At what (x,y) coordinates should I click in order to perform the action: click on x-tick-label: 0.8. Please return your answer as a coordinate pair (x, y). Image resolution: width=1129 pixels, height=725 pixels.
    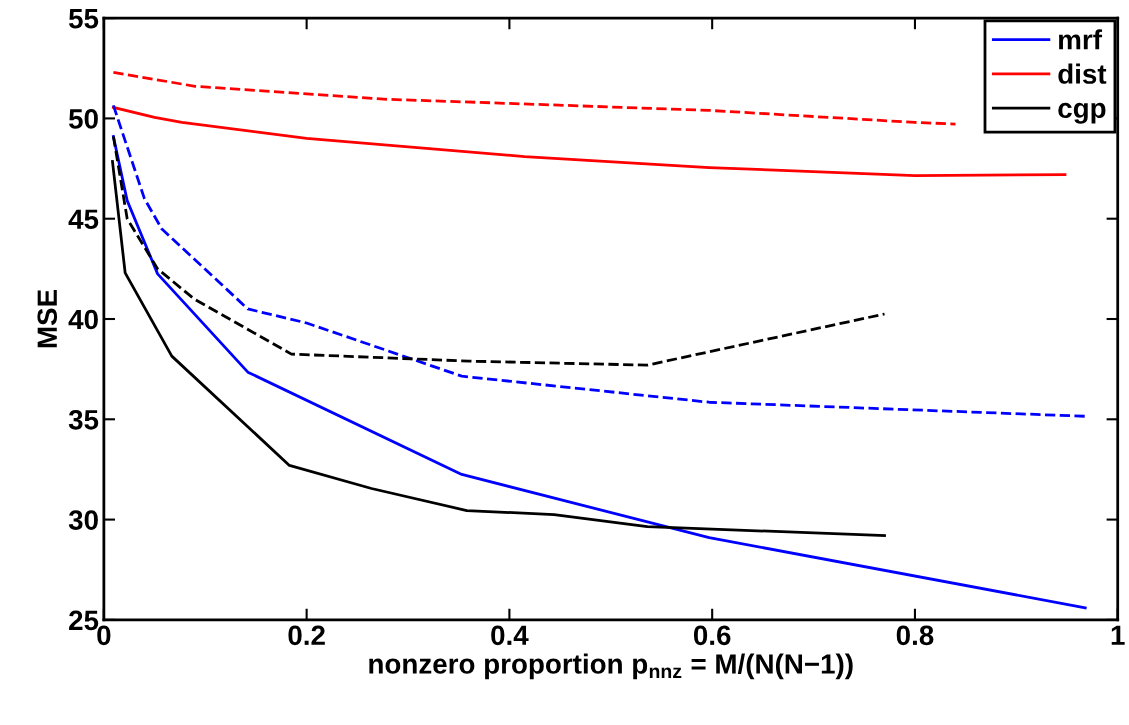
    Looking at the image, I should click on (915, 635).